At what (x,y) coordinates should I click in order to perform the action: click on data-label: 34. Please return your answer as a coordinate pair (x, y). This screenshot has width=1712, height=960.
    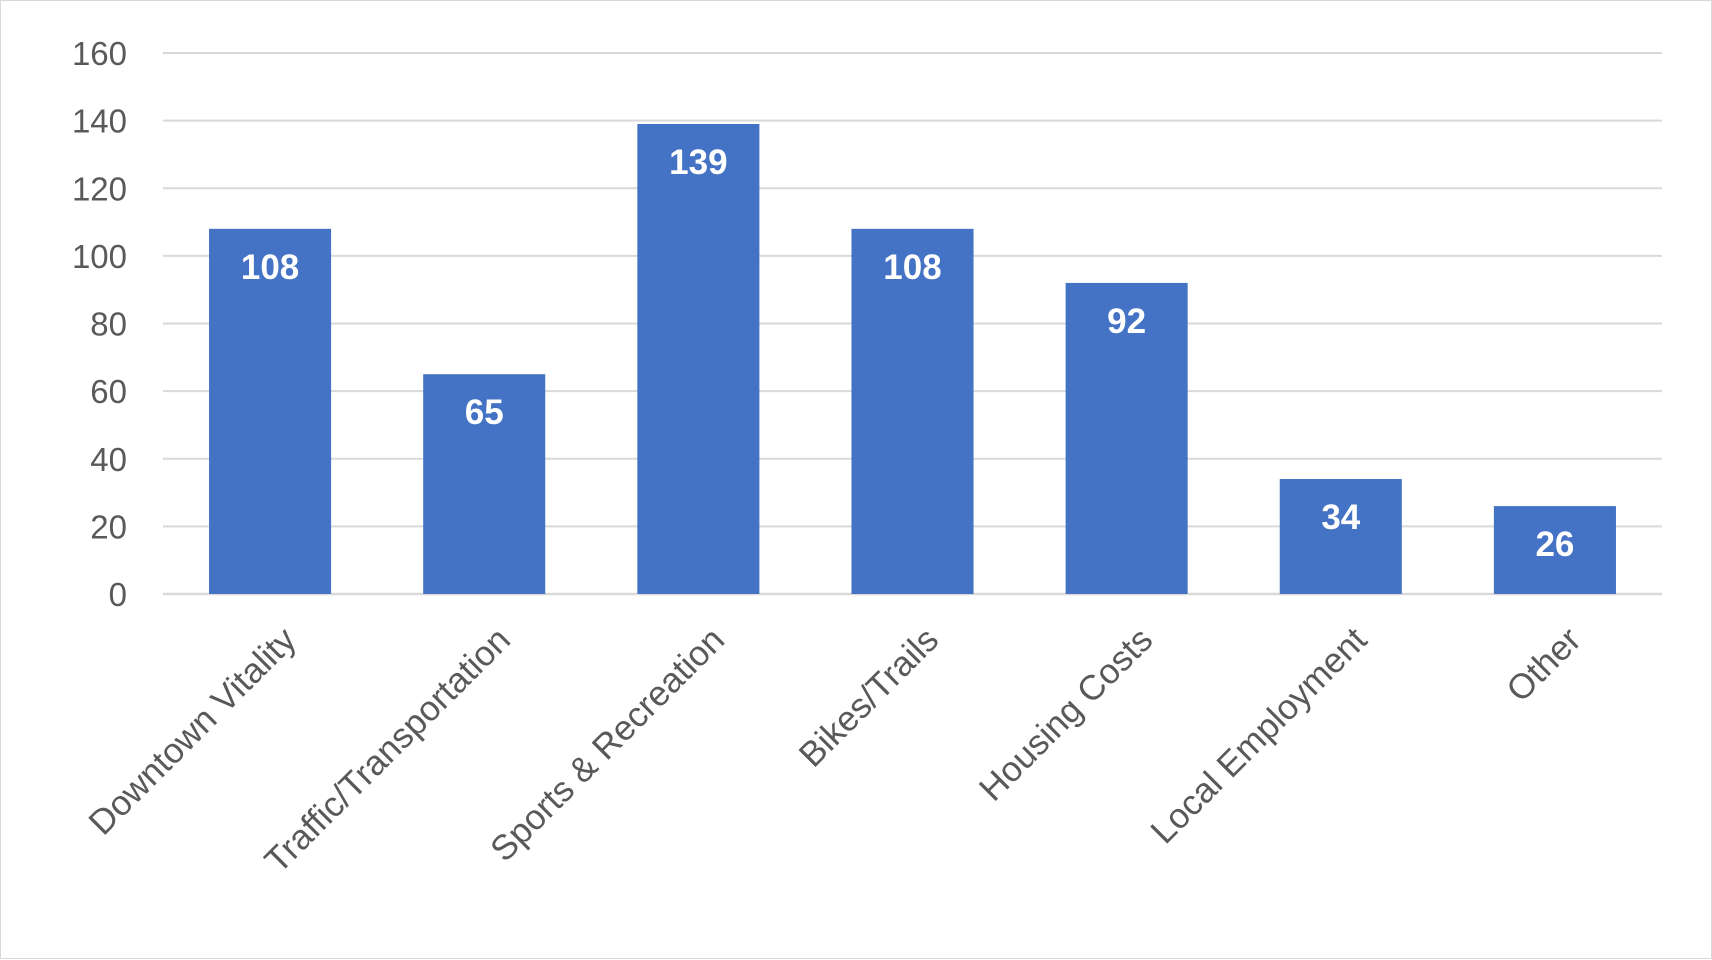
    Looking at the image, I should click on (1340, 517).